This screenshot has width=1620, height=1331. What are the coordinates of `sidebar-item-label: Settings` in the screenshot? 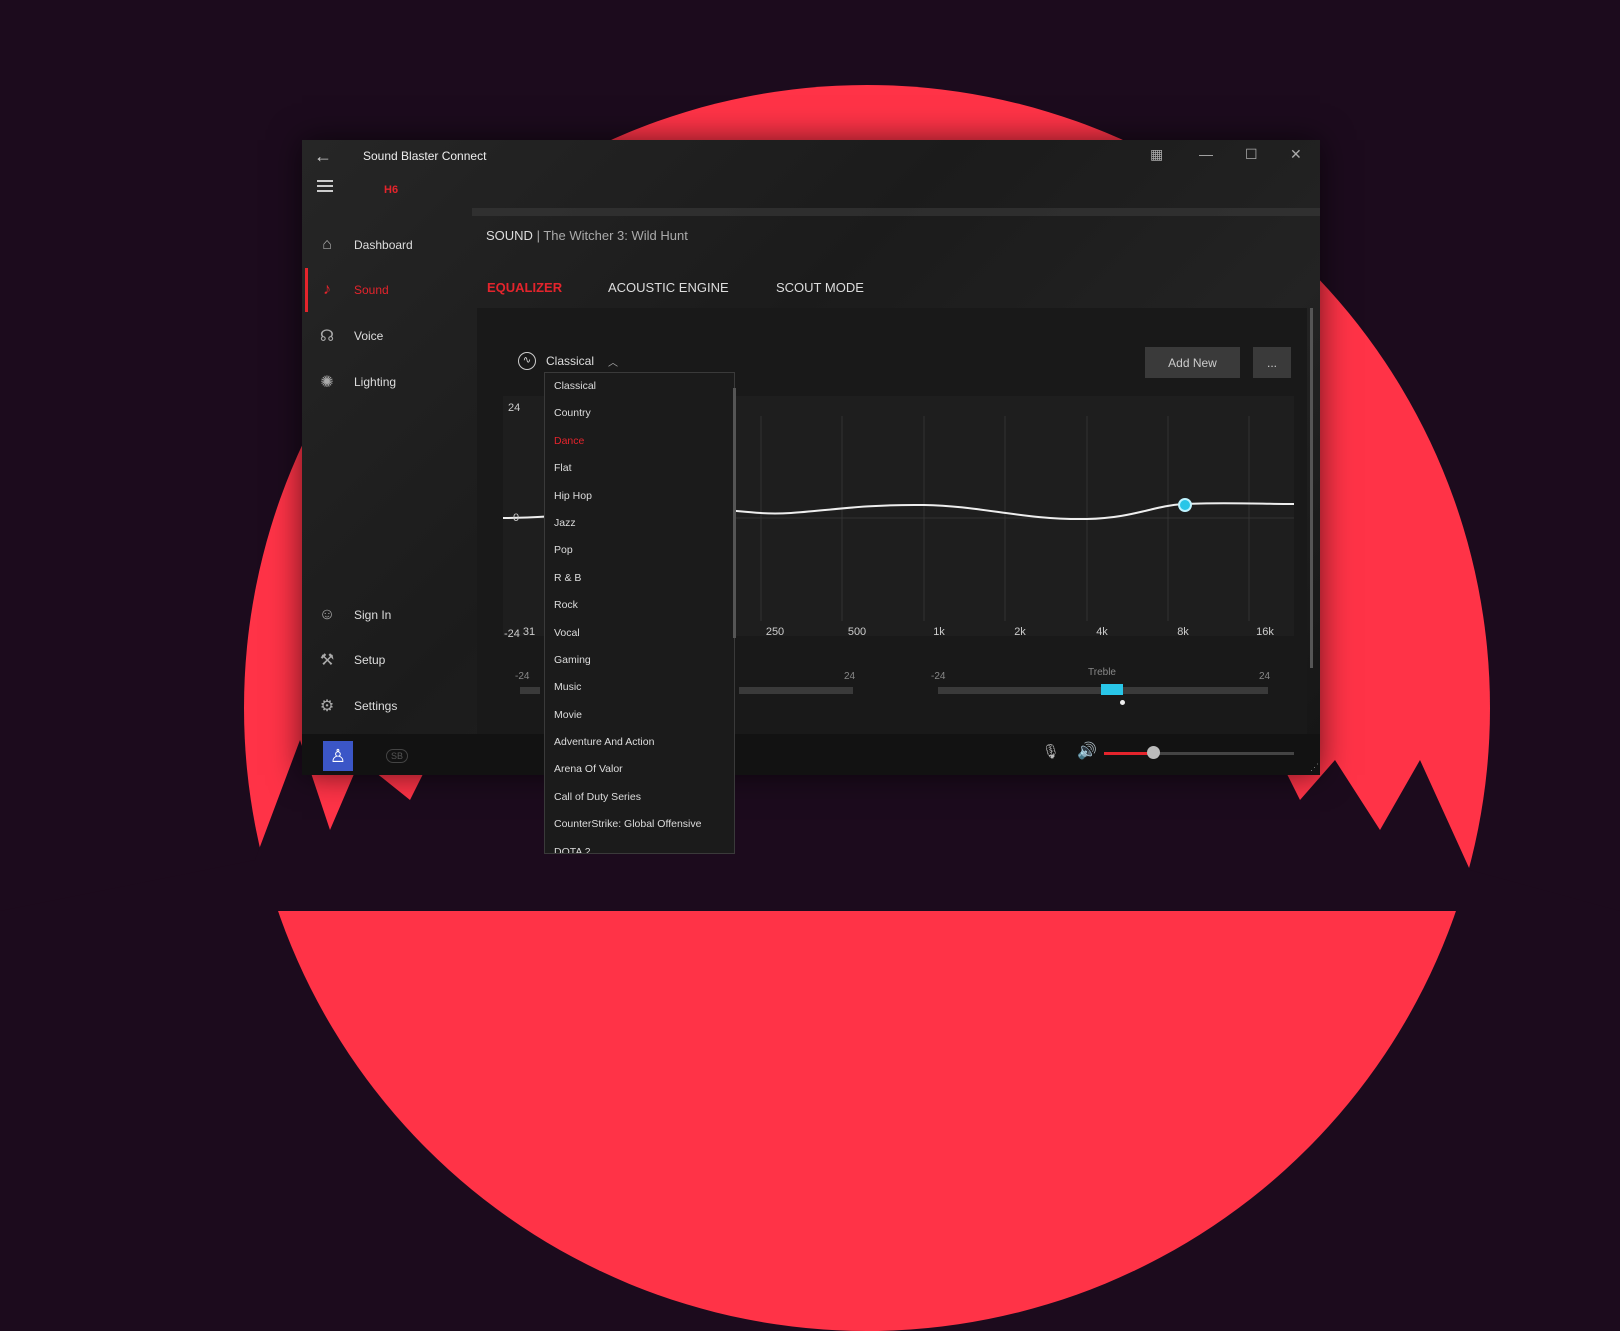 It's located at (376, 706).